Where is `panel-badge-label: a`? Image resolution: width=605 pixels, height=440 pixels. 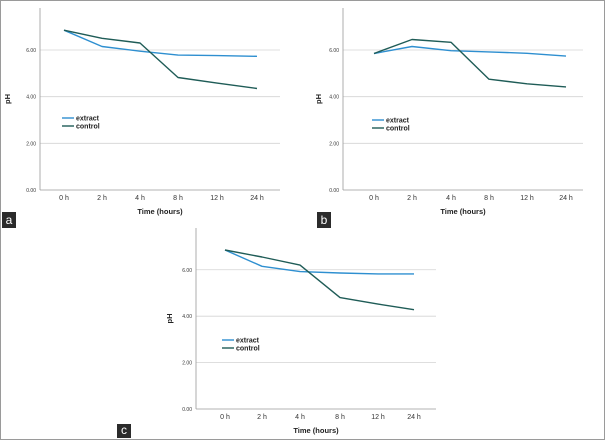 panel-badge-label: a is located at coordinates (9, 220).